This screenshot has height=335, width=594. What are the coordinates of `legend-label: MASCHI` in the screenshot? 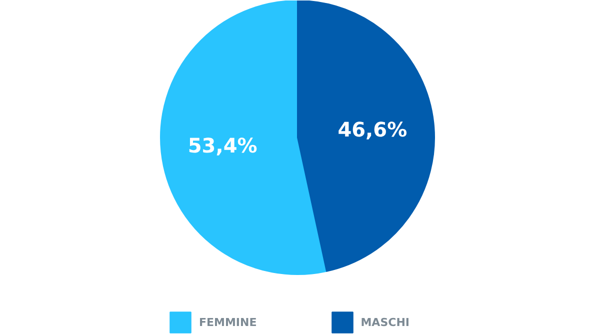 It's located at (385, 322).